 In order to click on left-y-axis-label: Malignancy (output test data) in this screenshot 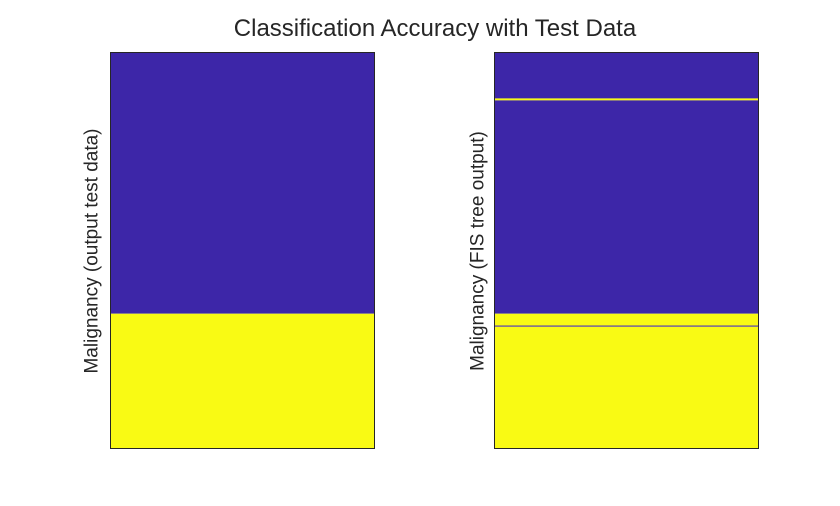, I will do `click(92, 251)`.